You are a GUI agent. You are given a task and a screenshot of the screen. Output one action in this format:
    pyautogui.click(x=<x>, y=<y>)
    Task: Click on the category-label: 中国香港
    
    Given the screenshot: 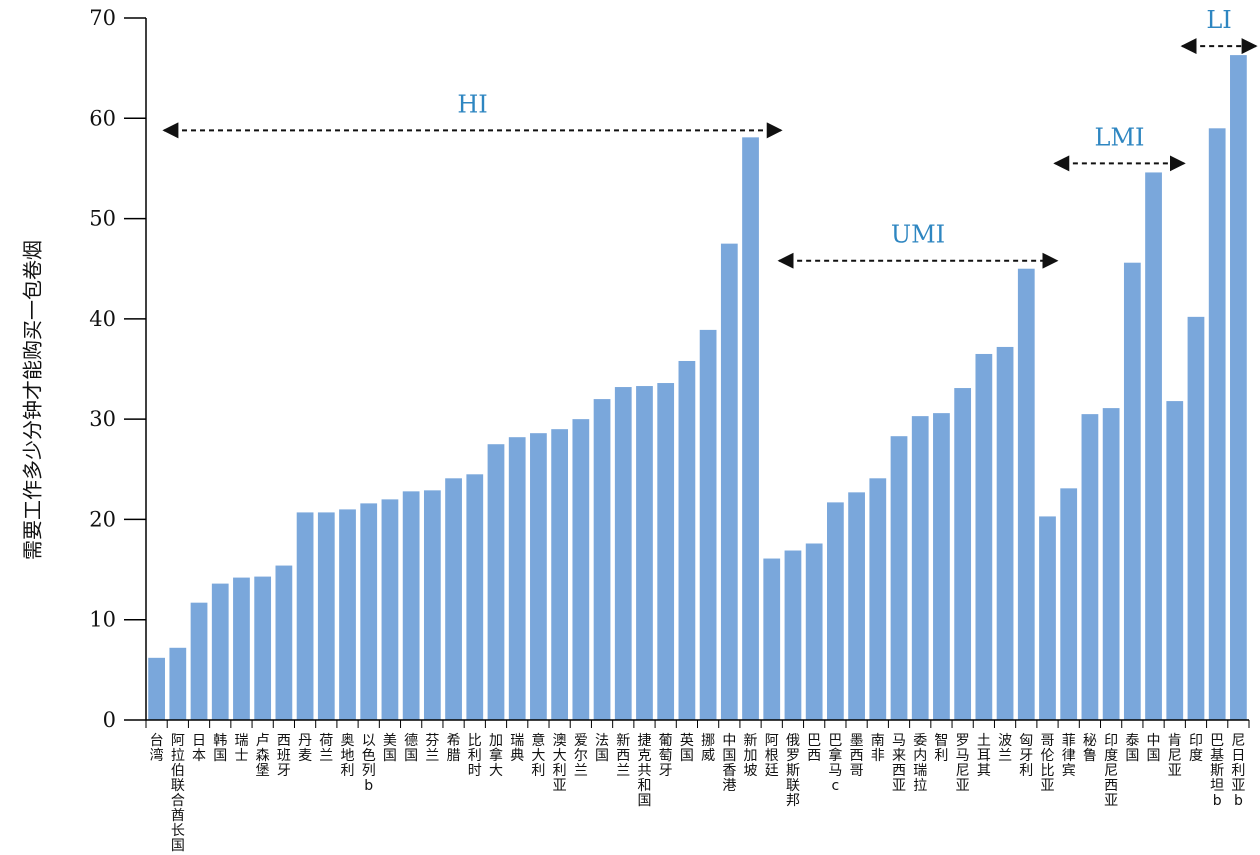 What is the action you would take?
    pyautogui.click(x=729, y=763)
    